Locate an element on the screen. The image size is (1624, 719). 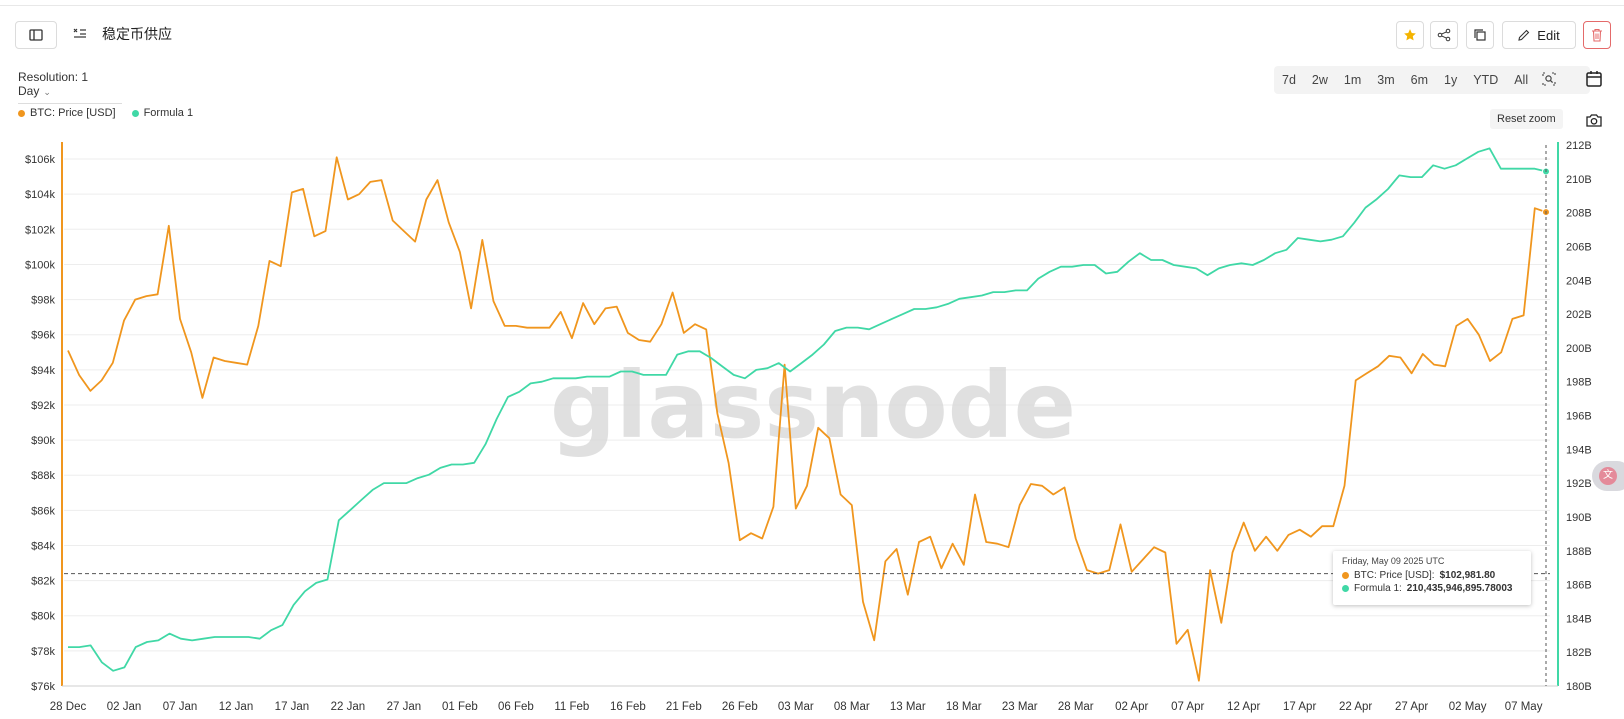
star-icon is located at coordinates (1410, 35).